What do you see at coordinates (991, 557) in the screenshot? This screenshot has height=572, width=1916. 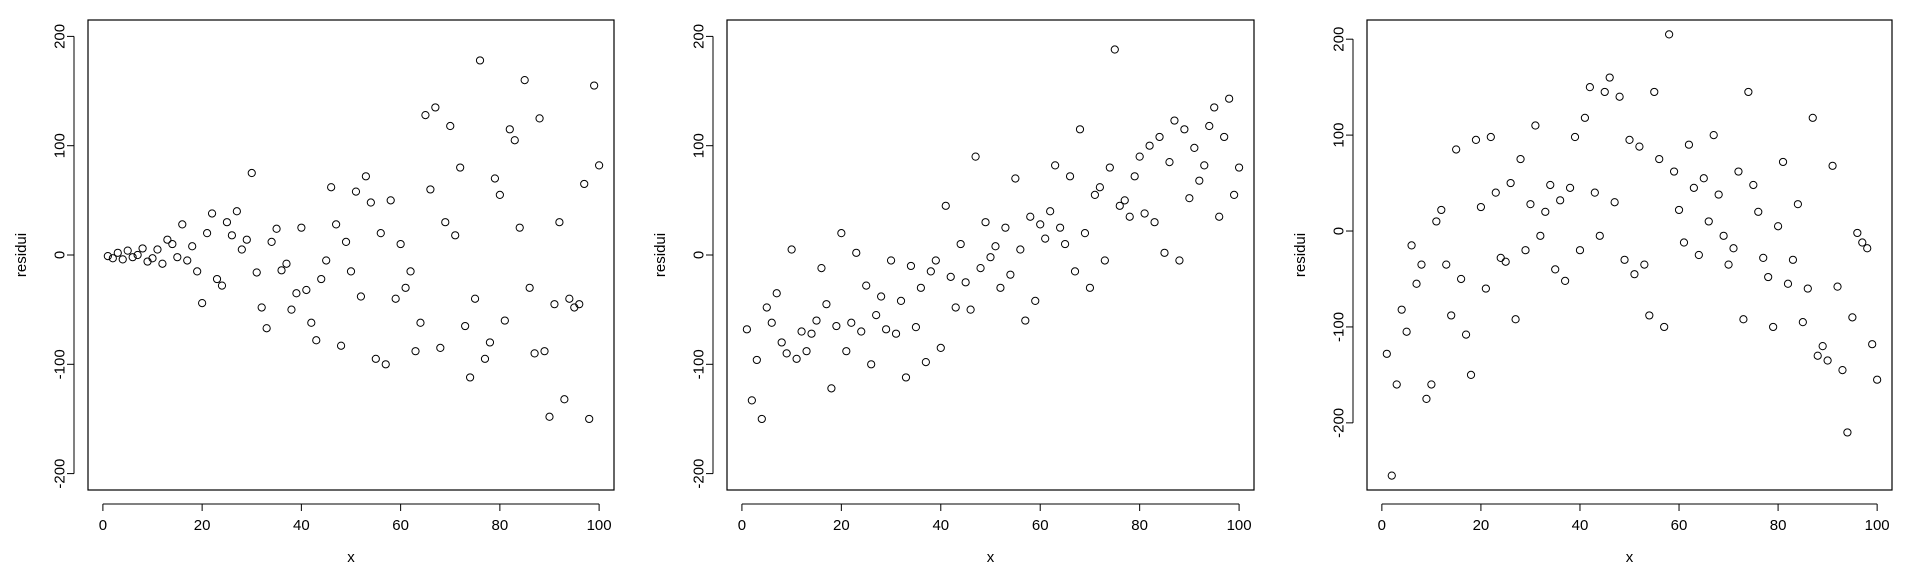 I see `x-axis-label: x` at bounding box center [991, 557].